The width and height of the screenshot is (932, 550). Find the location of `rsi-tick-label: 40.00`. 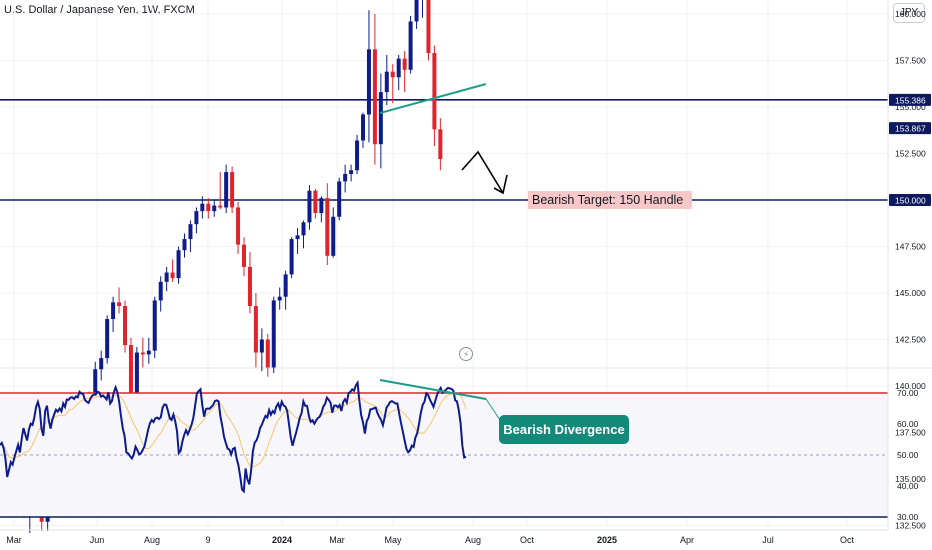

rsi-tick-label: 40.00 is located at coordinates (908, 486).